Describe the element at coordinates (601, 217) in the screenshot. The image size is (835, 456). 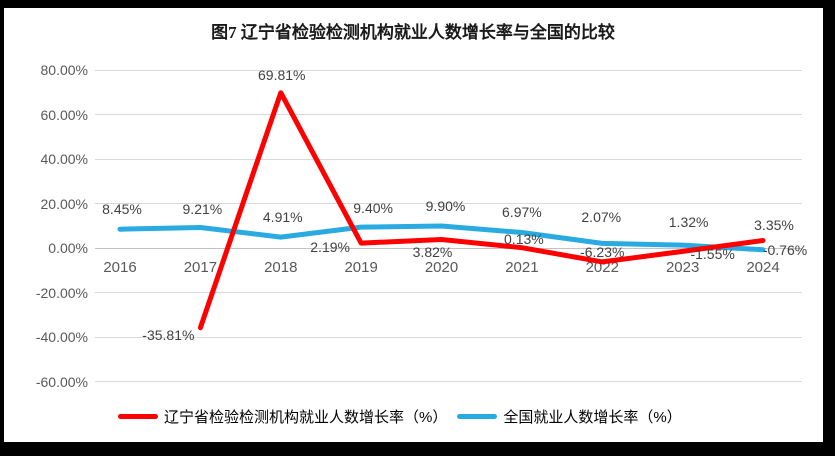
I see `data-label: 2.07%` at that location.